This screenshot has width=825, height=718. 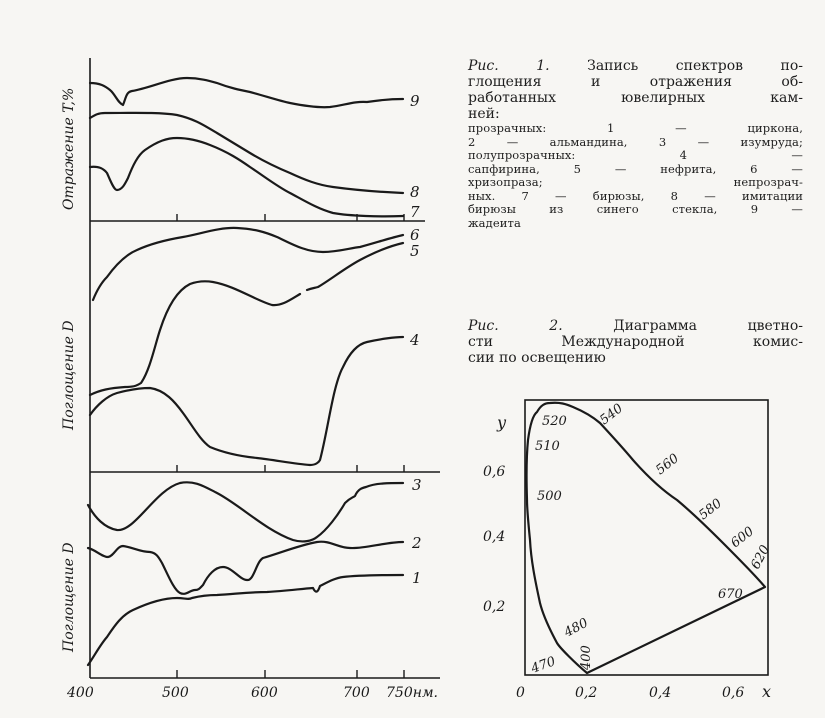 What do you see at coordinates (742, 537) in the screenshot?
I see `wavelength-label: 600` at bounding box center [742, 537].